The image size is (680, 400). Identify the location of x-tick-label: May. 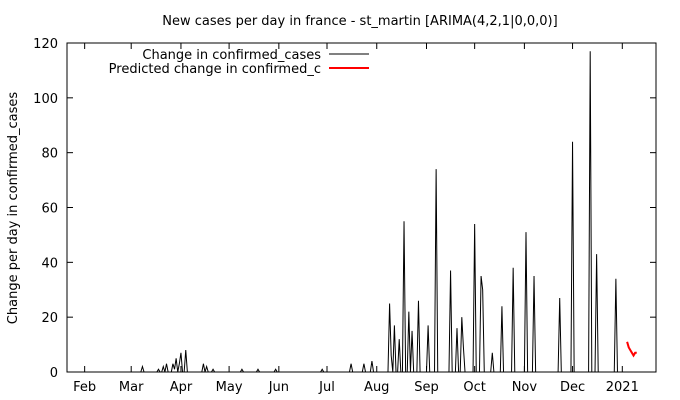
(229, 387).